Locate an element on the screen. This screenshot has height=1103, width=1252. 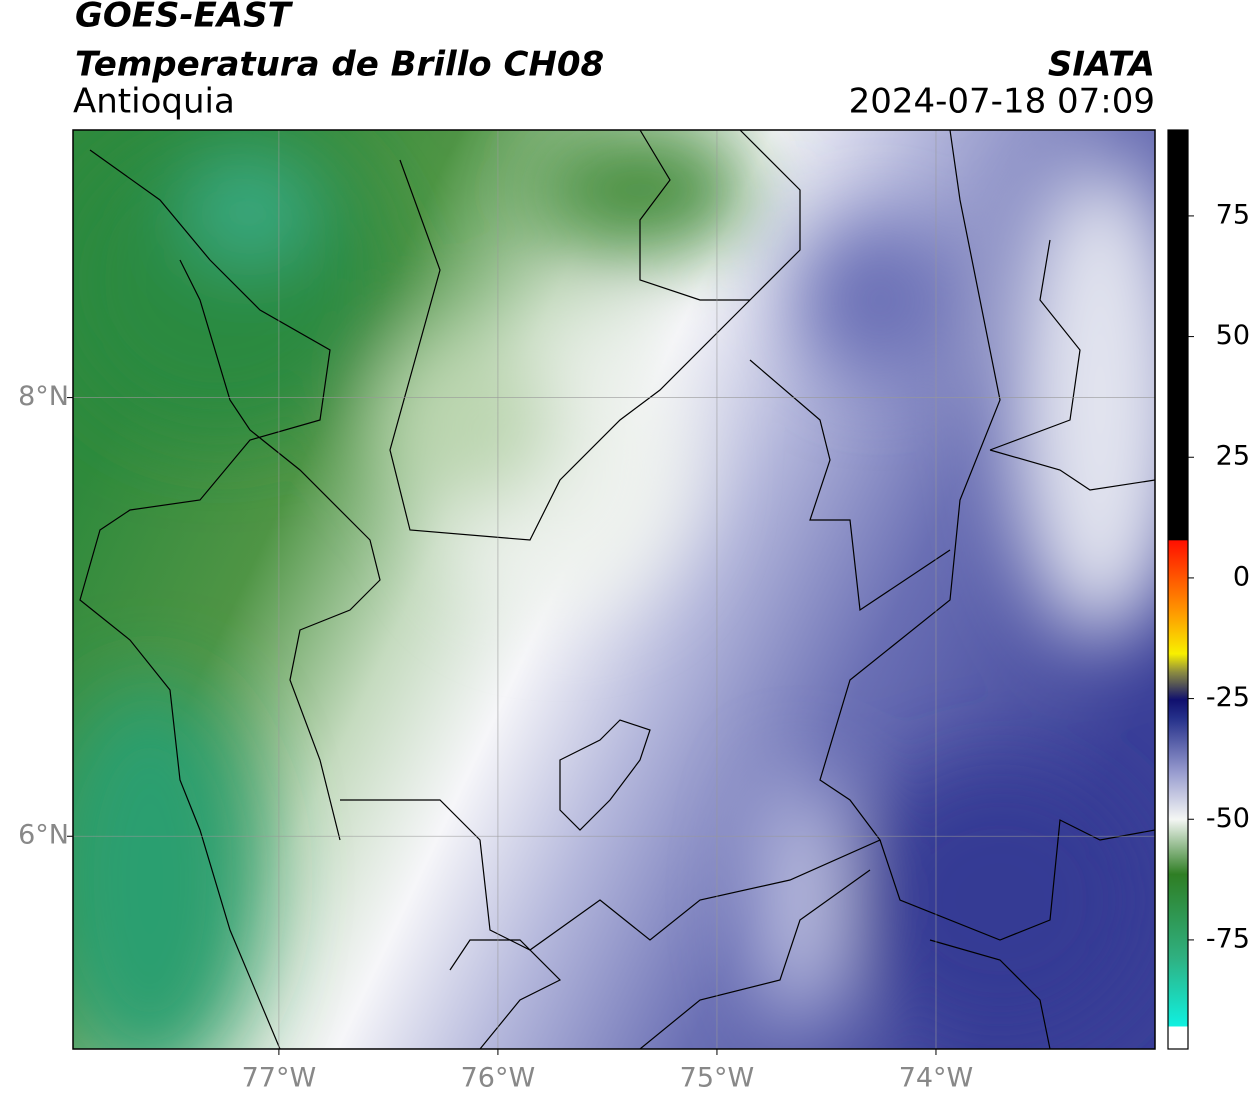
product-title: Temperatura de Brillo CH08 is located at coordinates (339, 65).